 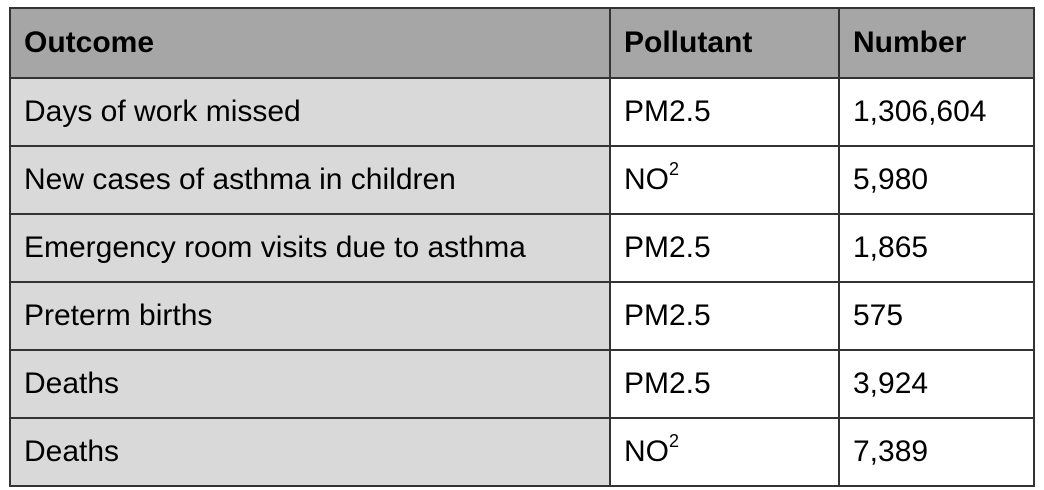 What do you see at coordinates (936, 316) in the screenshot?
I see `number-cell: 575` at bounding box center [936, 316].